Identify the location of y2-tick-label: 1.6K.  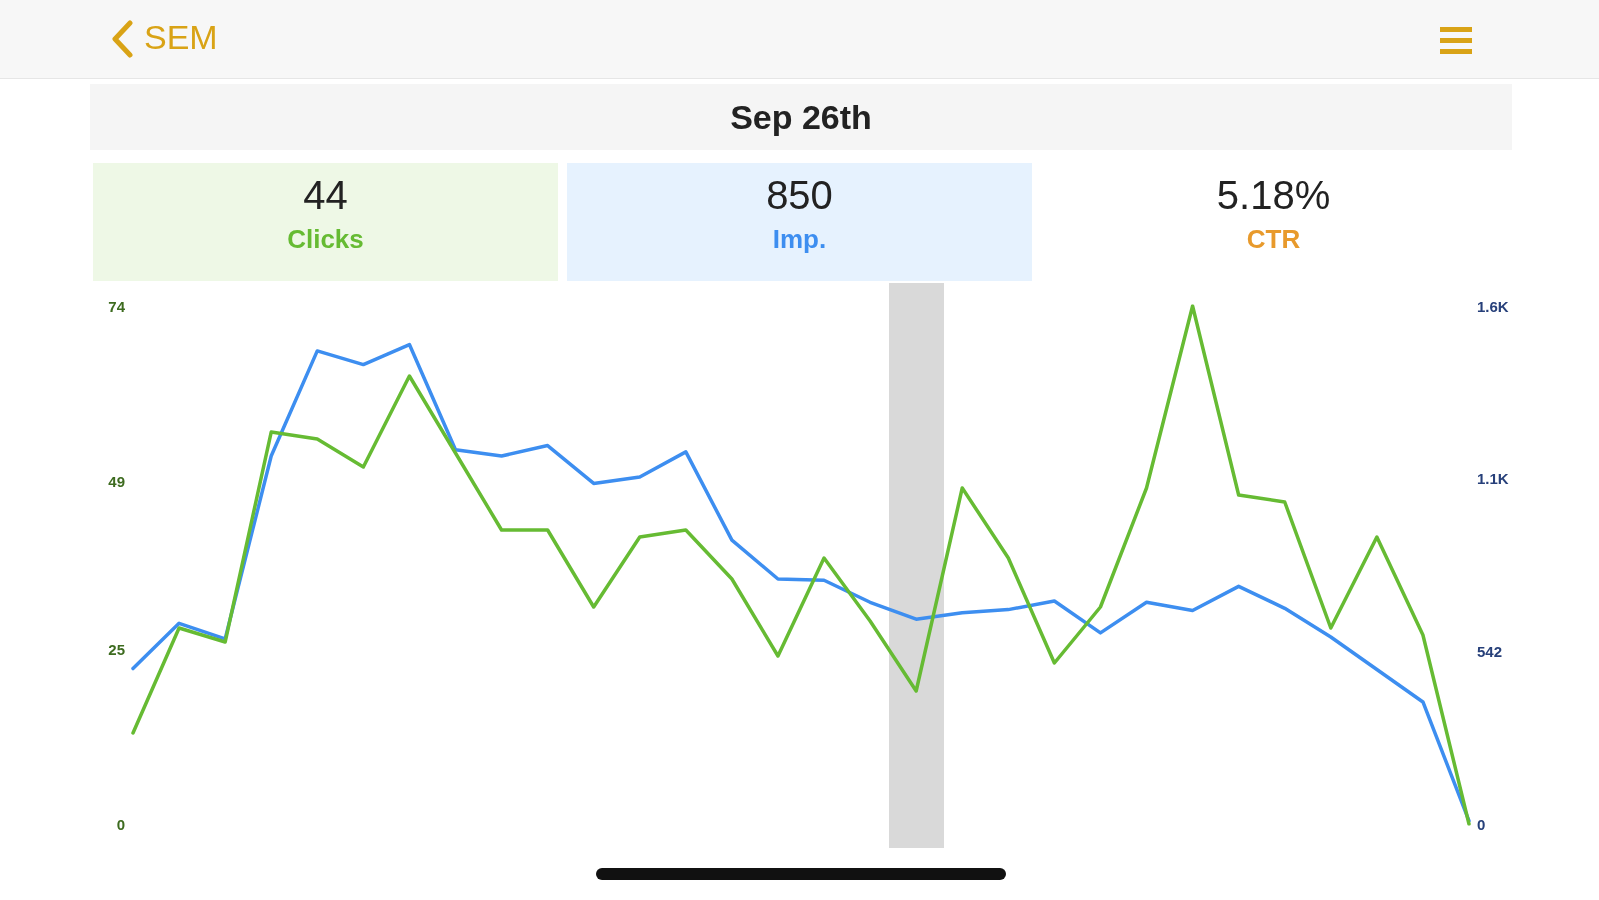
(1493, 306).